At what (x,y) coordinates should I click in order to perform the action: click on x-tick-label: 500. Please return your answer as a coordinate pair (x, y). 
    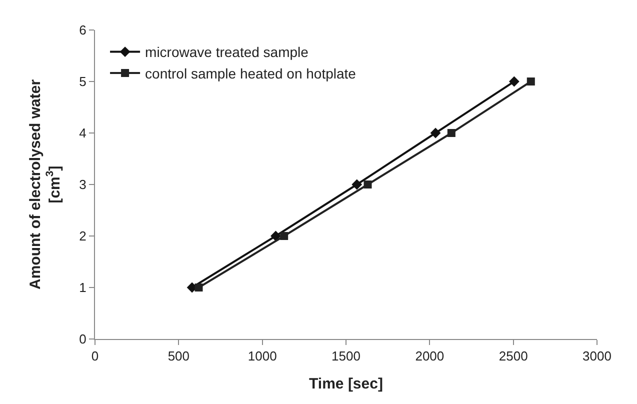
    Looking at the image, I should click on (179, 356).